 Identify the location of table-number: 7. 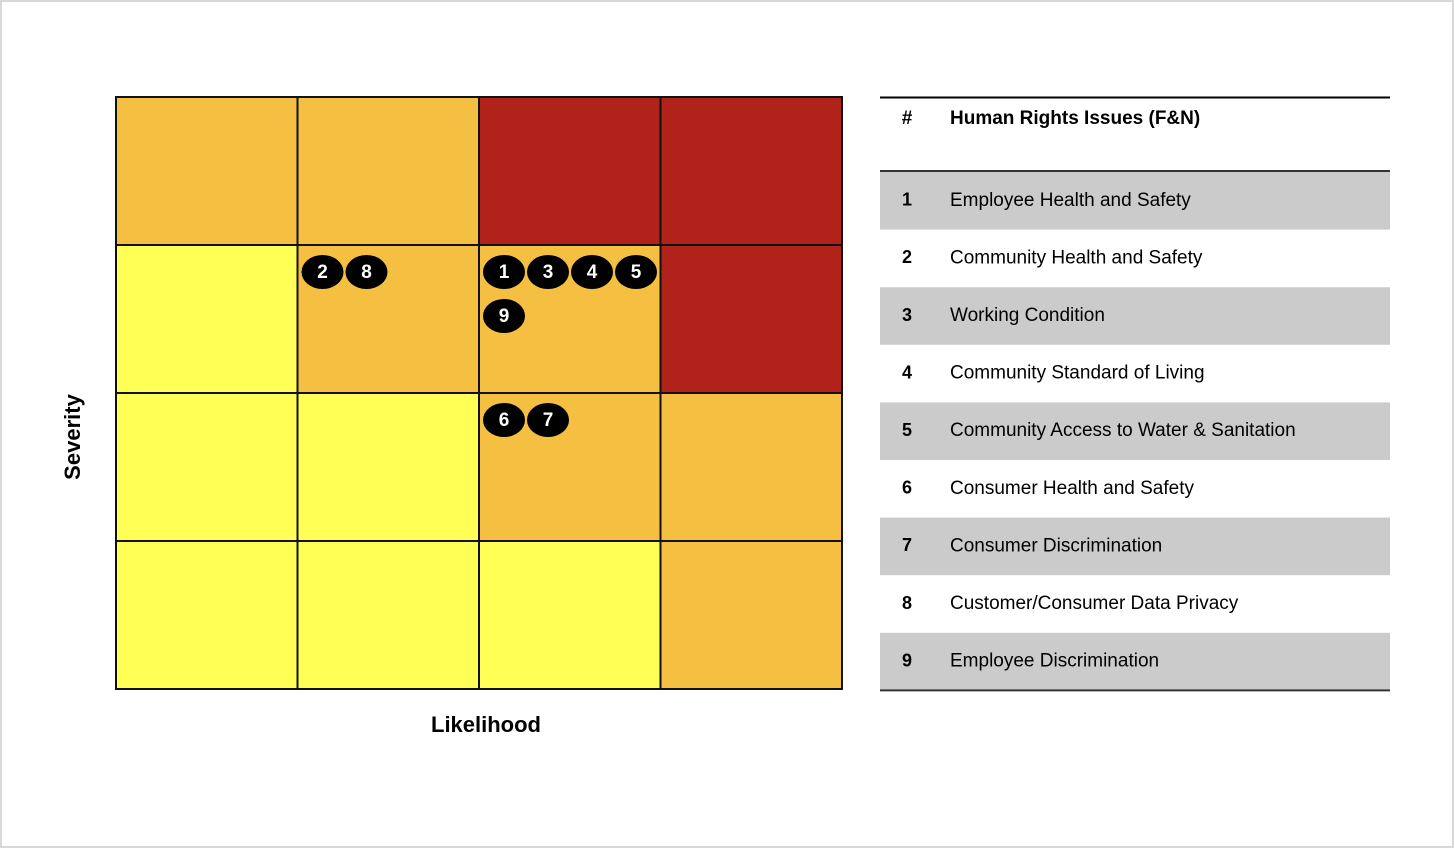
(907, 545).